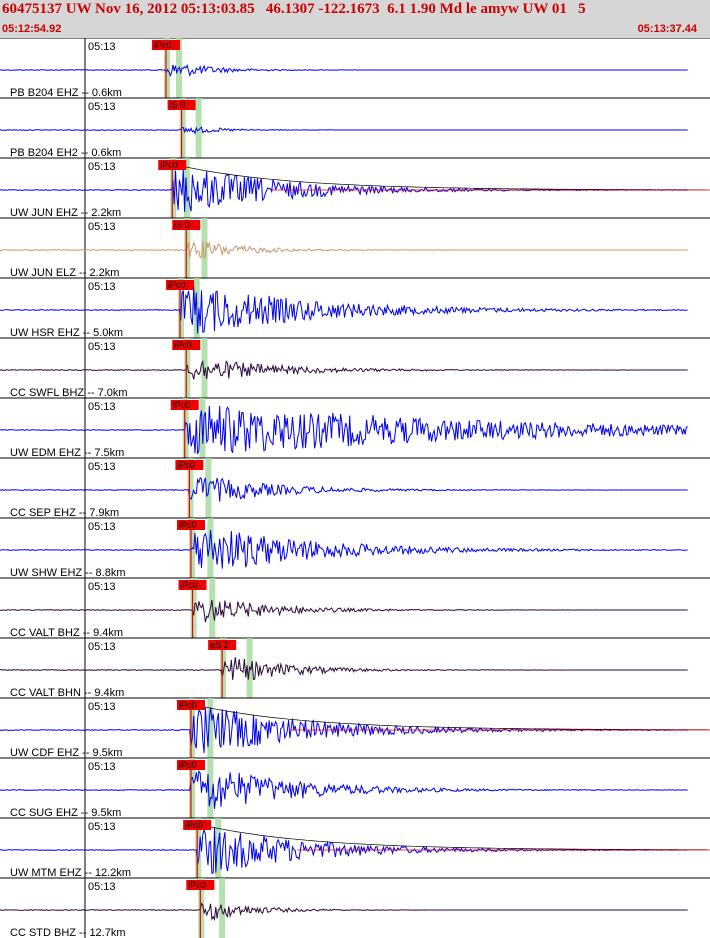 The image size is (710, 938). I want to click on trace-panel: iPc0 05:13 UW CDF EHZ -- 9.5km, so click(355, 728).